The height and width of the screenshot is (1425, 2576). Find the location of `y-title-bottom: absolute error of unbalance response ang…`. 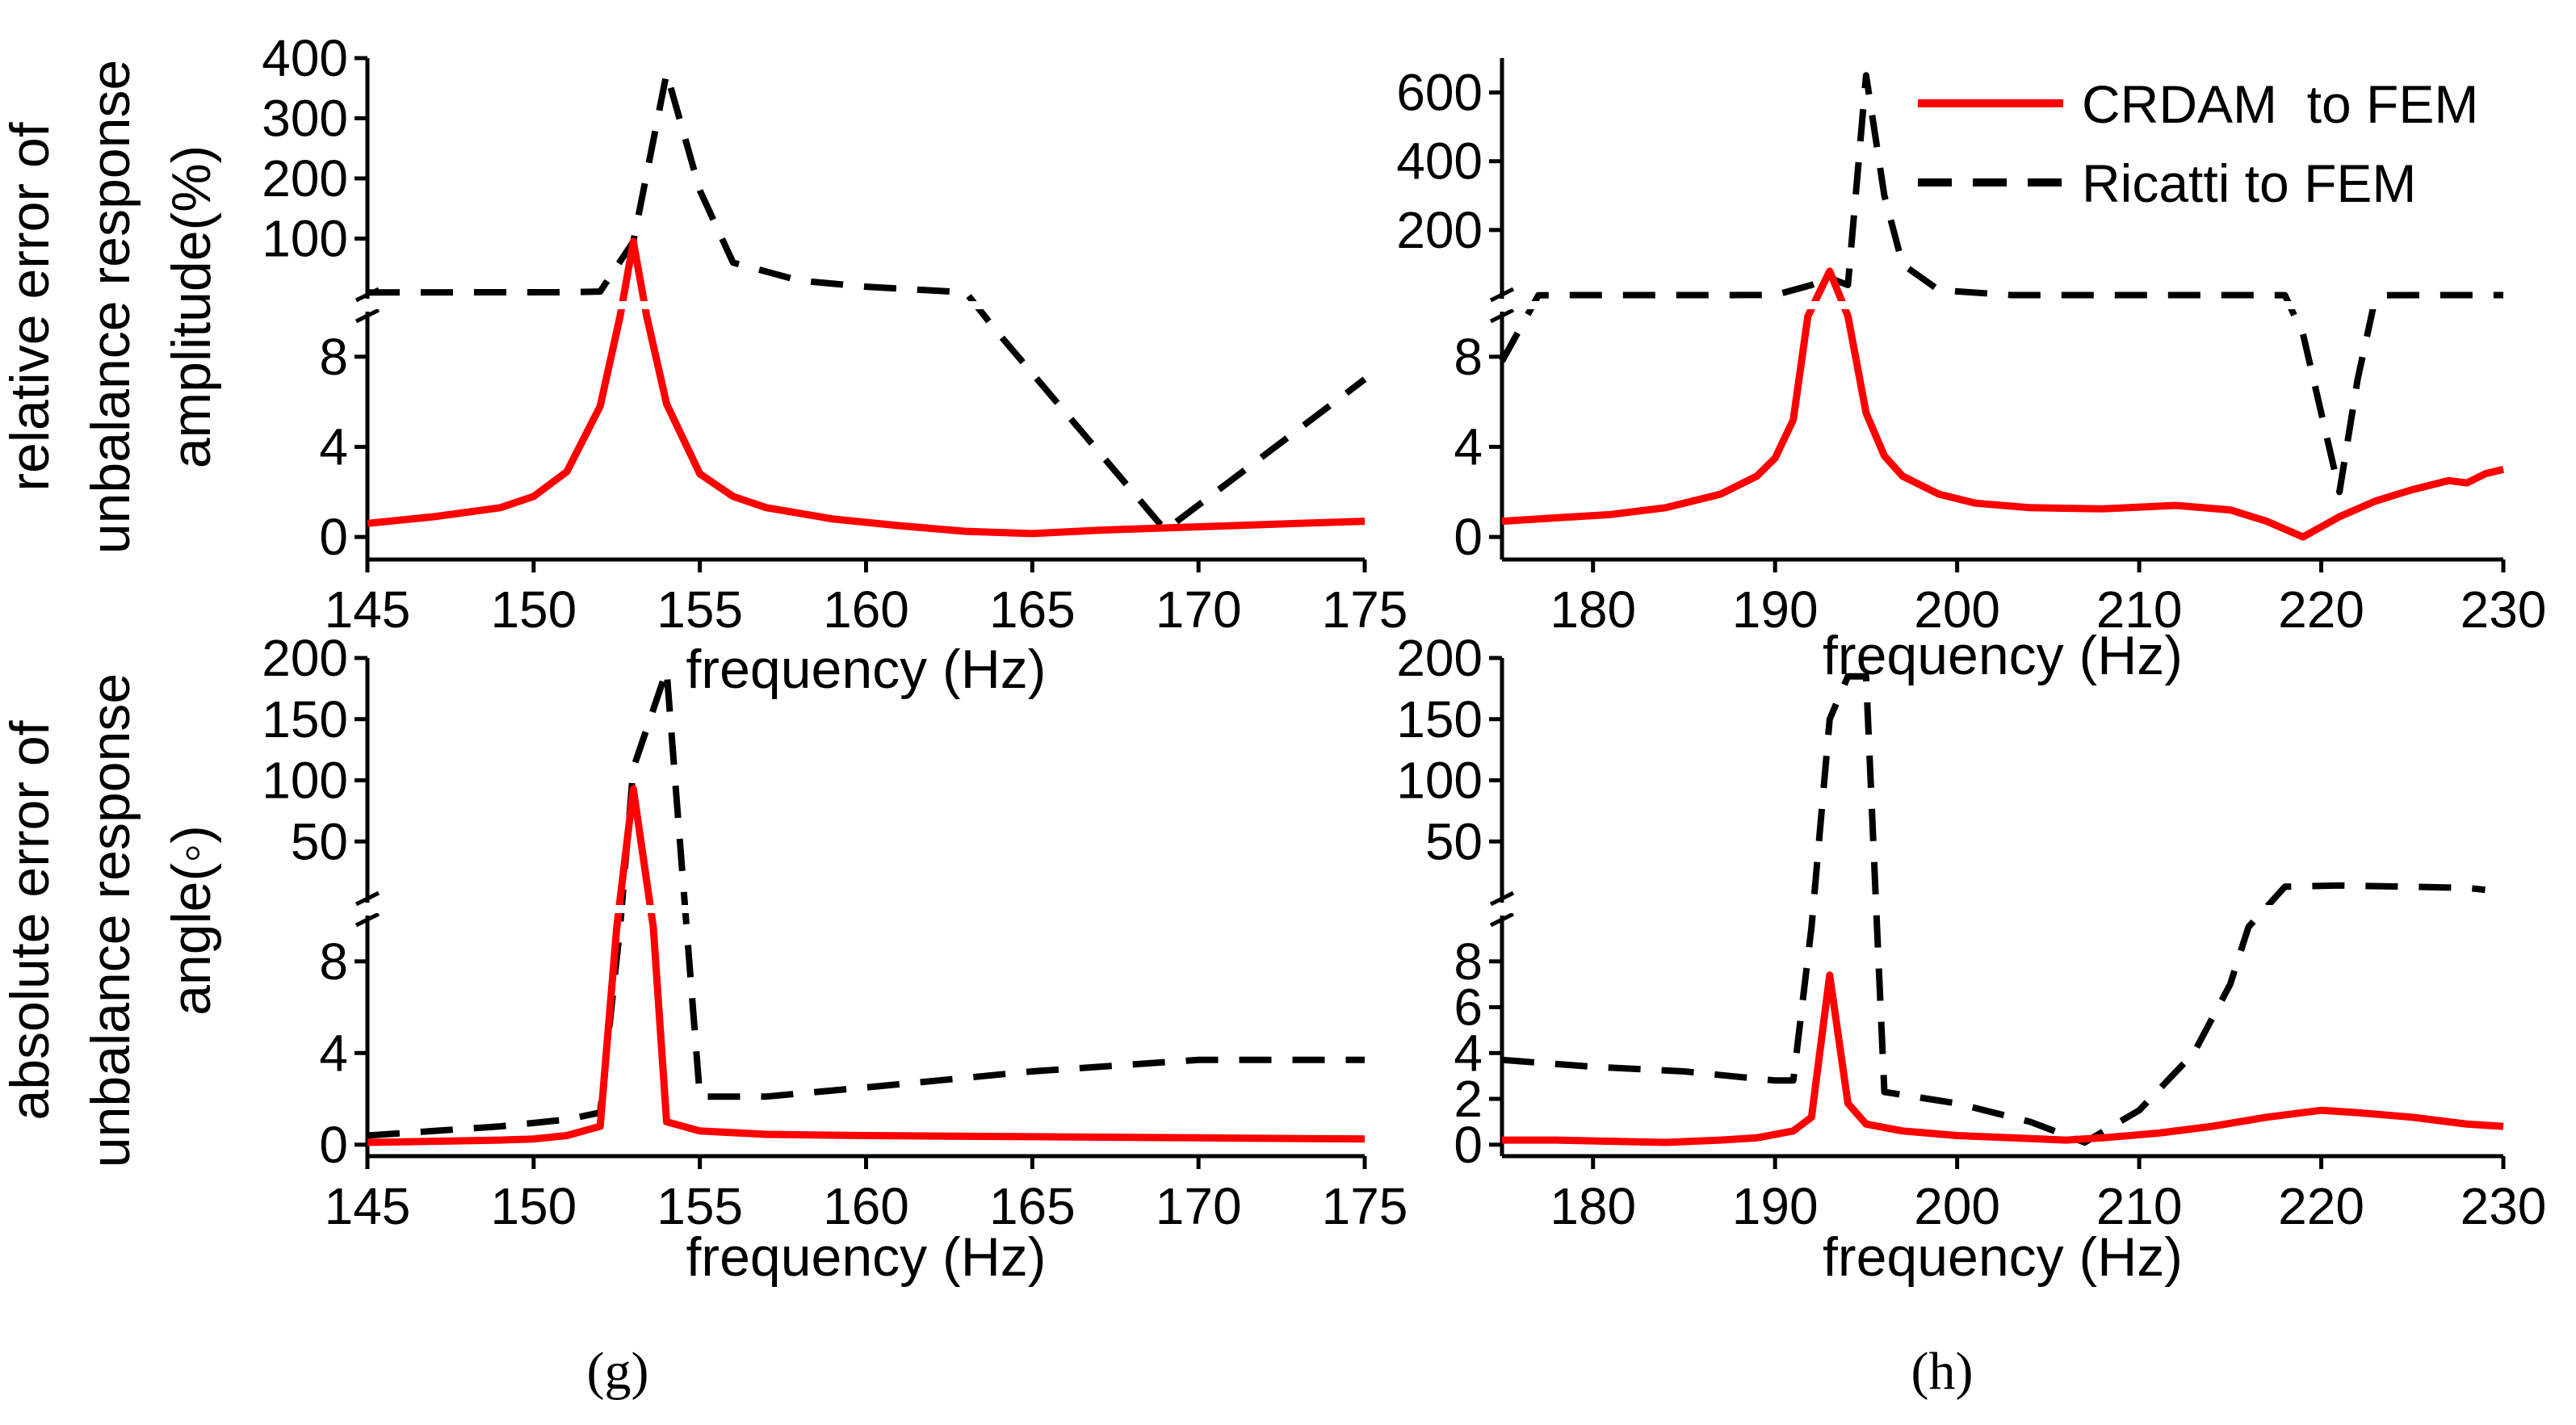

y-title-bottom: absolute error of unbalance response ang… is located at coordinates (111, 920).